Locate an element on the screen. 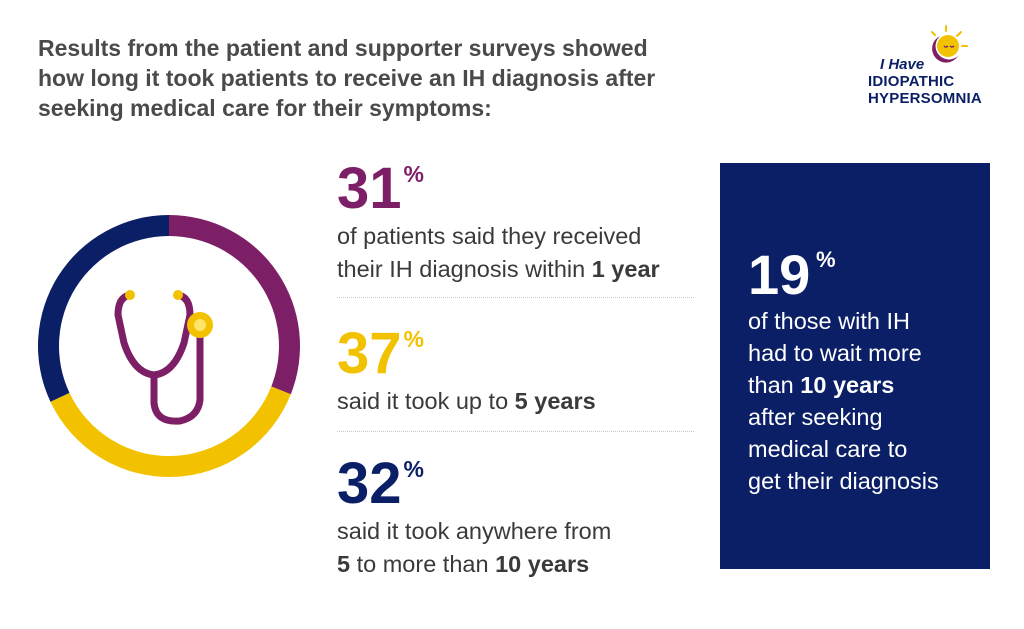 The height and width of the screenshot is (629, 1024). callout-text-bold: 10 years is located at coordinates (847, 385).